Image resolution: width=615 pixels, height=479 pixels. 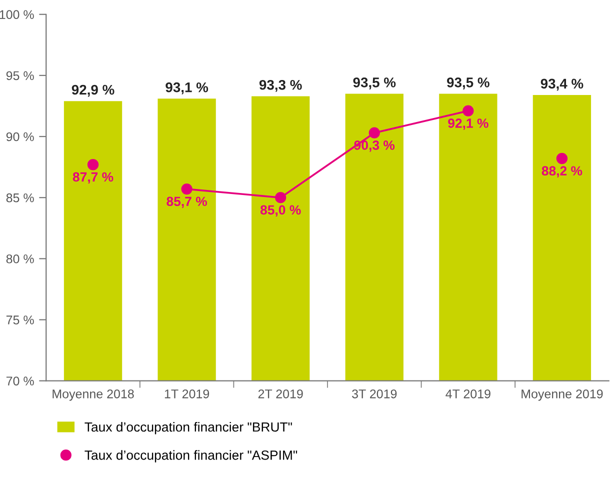 What do you see at coordinates (20, 320) in the screenshot?
I see `y-tick-label: 75 %` at bounding box center [20, 320].